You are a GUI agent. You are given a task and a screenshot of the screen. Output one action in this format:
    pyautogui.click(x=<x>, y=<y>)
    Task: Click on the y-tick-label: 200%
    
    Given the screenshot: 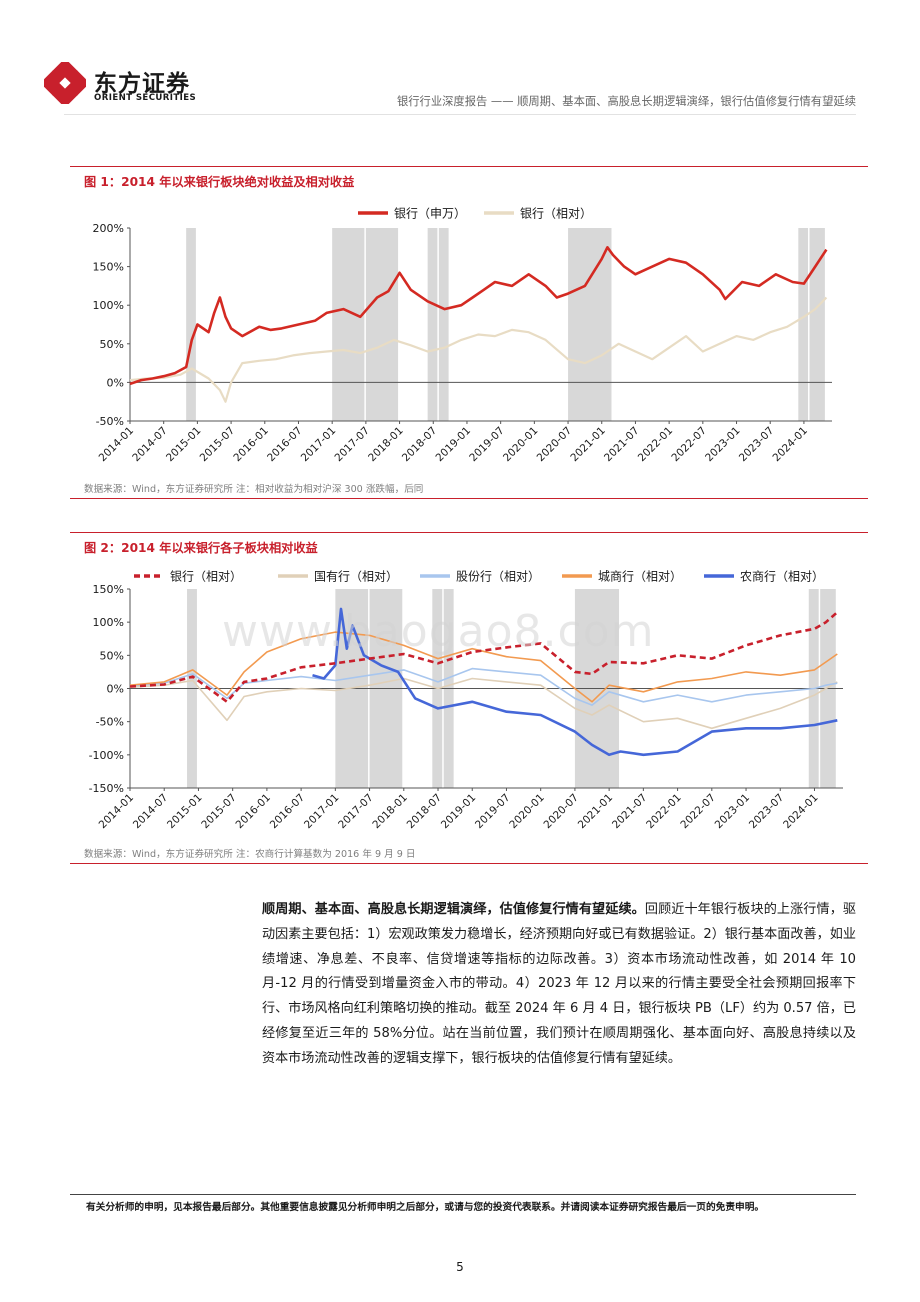 What is the action you would take?
    pyautogui.click(x=108, y=228)
    